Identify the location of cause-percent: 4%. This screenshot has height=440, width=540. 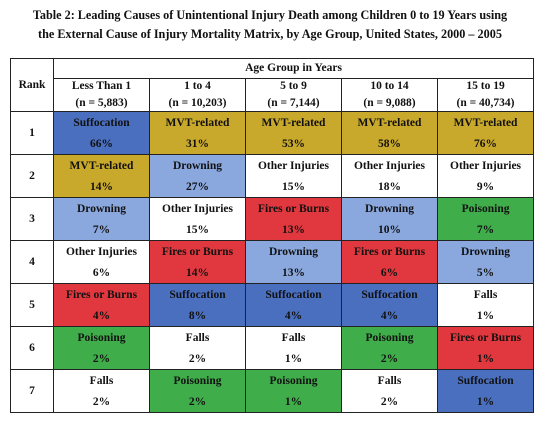
(389, 316).